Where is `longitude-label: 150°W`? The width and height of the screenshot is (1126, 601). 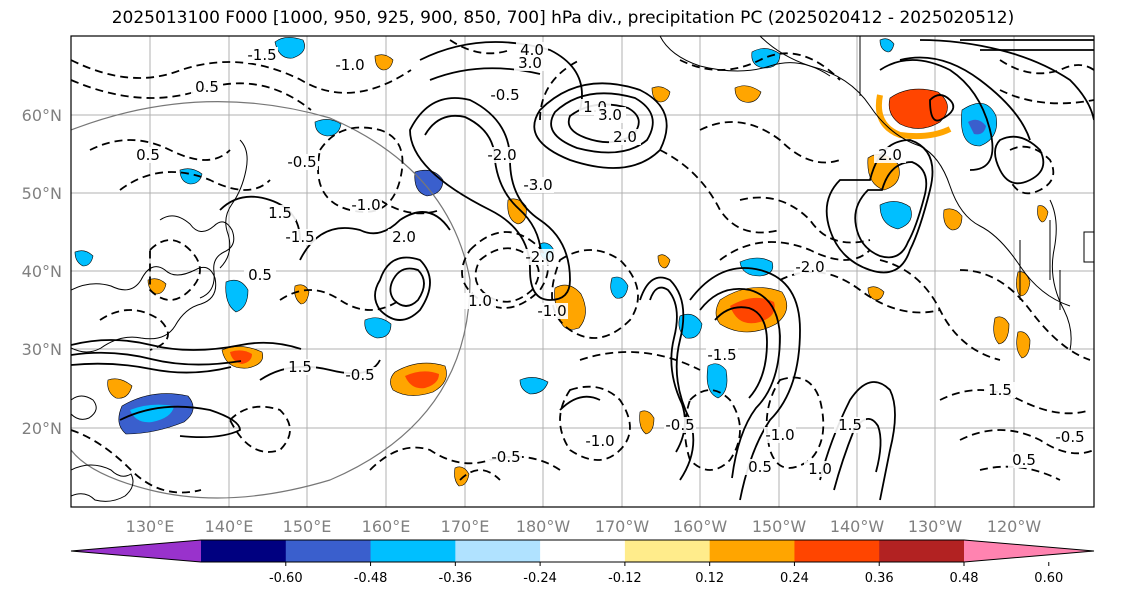
longitude-label: 150°W is located at coordinates (779, 526).